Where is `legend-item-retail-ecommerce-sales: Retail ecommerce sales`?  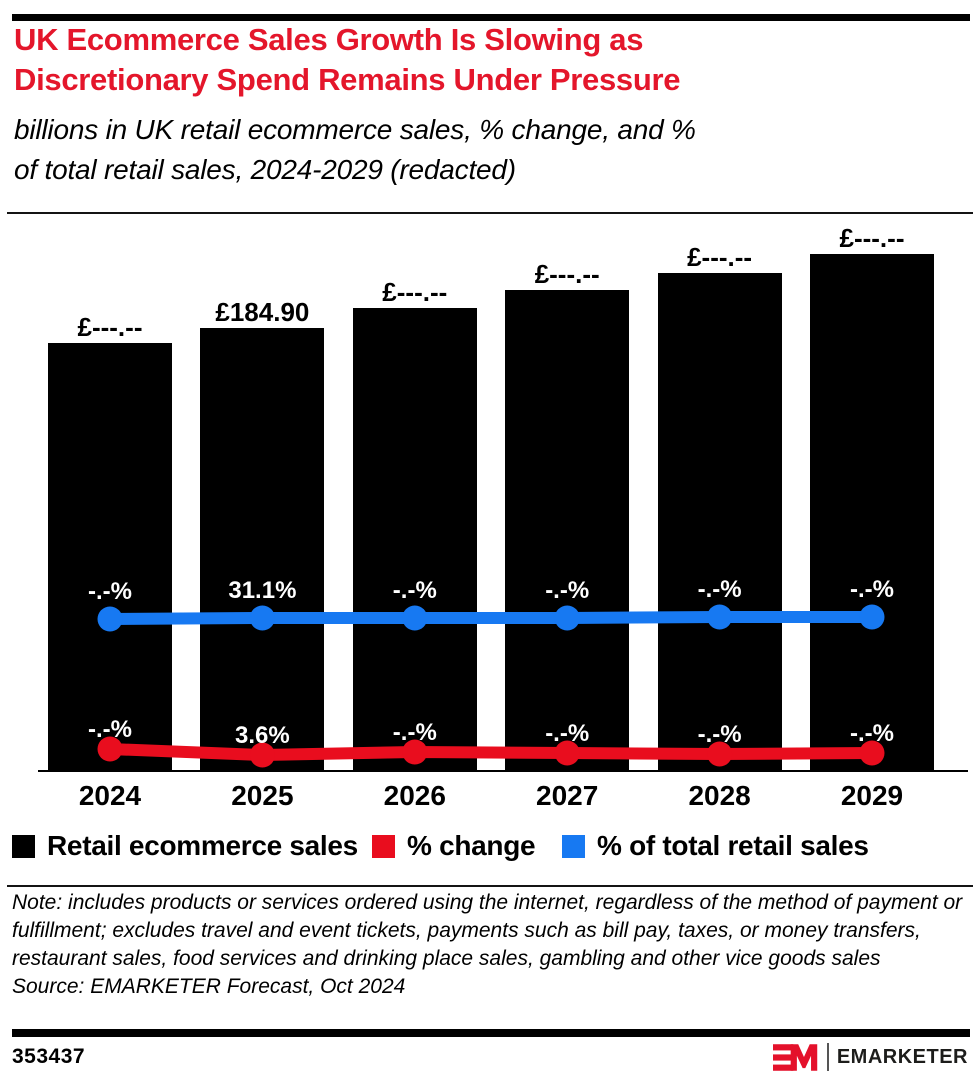
legend-item-retail-ecommerce-sales: Retail ecommerce sales is located at coordinates (185, 846).